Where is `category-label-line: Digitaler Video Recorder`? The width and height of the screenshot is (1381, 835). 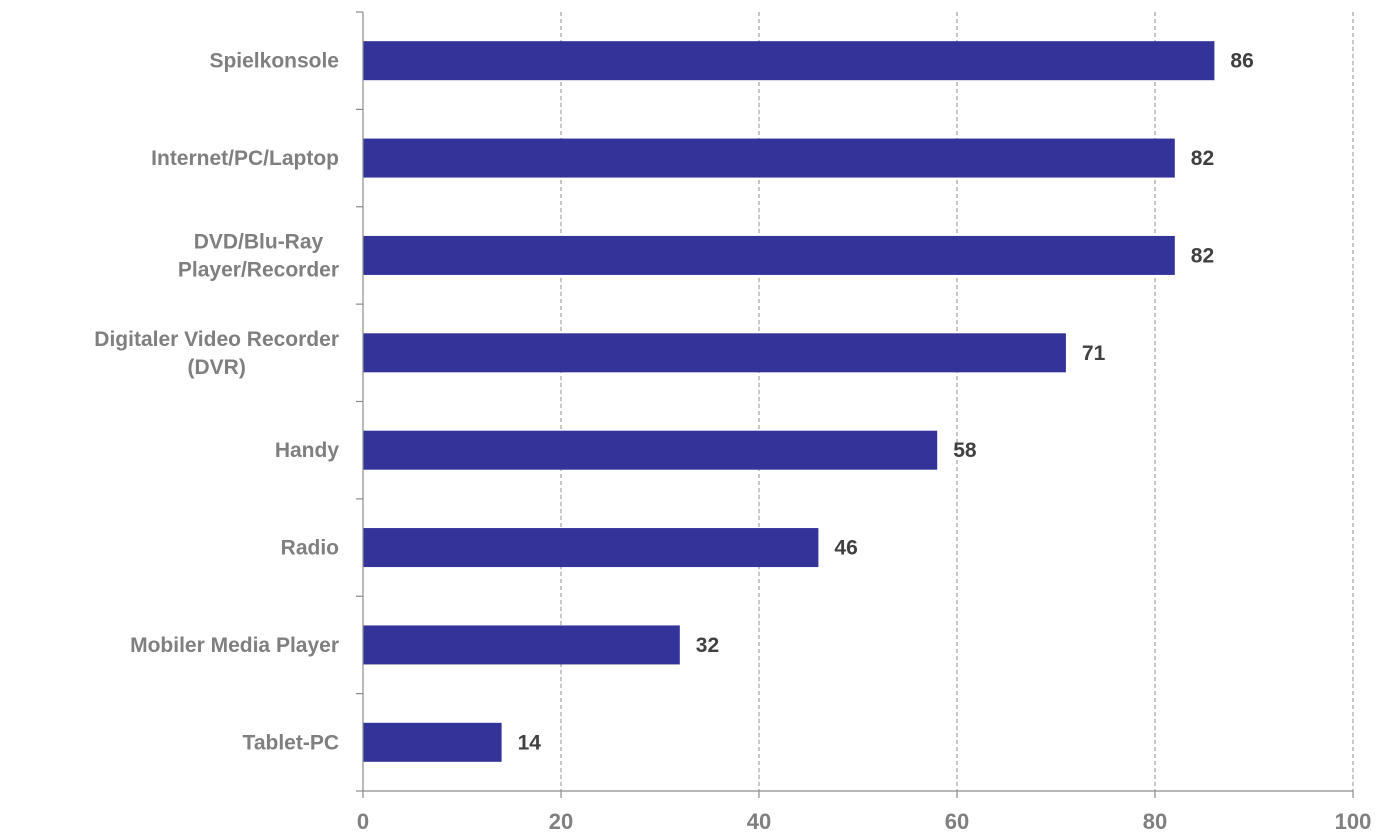
category-label-line: Digitaler Video Recorder is located at coordinates (216, 339).